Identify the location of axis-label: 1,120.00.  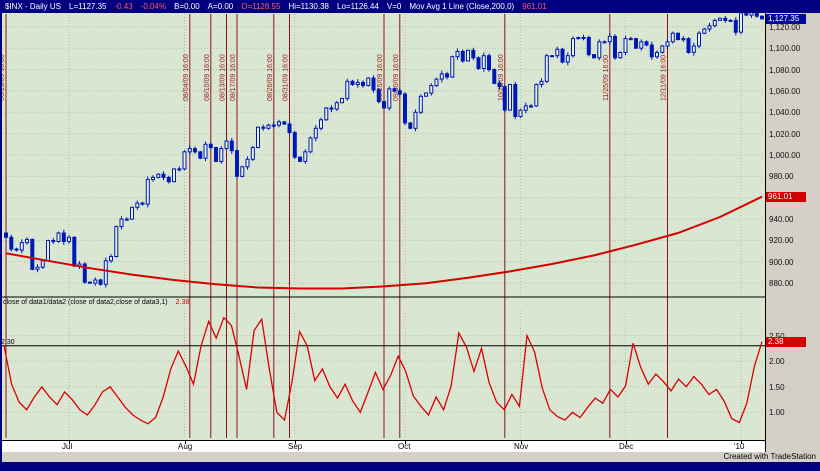
(785, 27).